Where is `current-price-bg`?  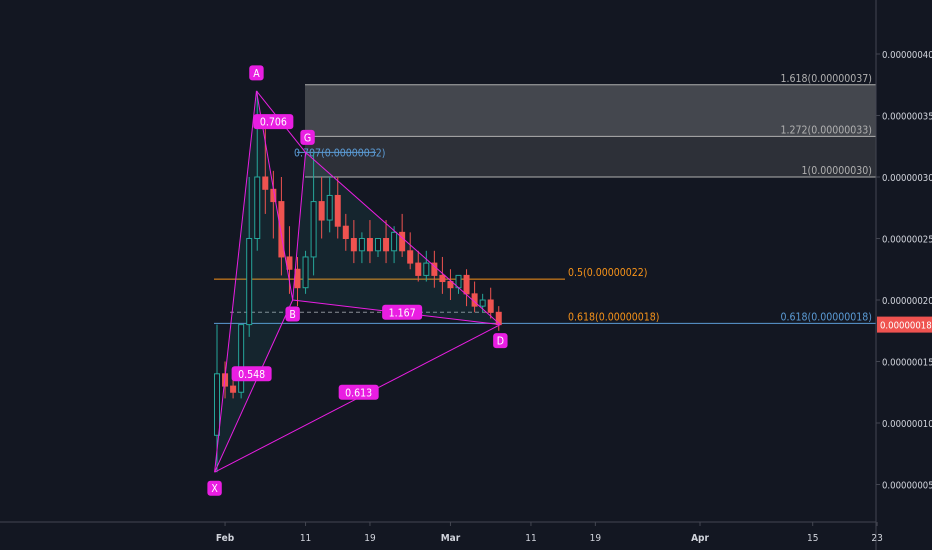 current-price-bg is located at coordinates (904, 324).